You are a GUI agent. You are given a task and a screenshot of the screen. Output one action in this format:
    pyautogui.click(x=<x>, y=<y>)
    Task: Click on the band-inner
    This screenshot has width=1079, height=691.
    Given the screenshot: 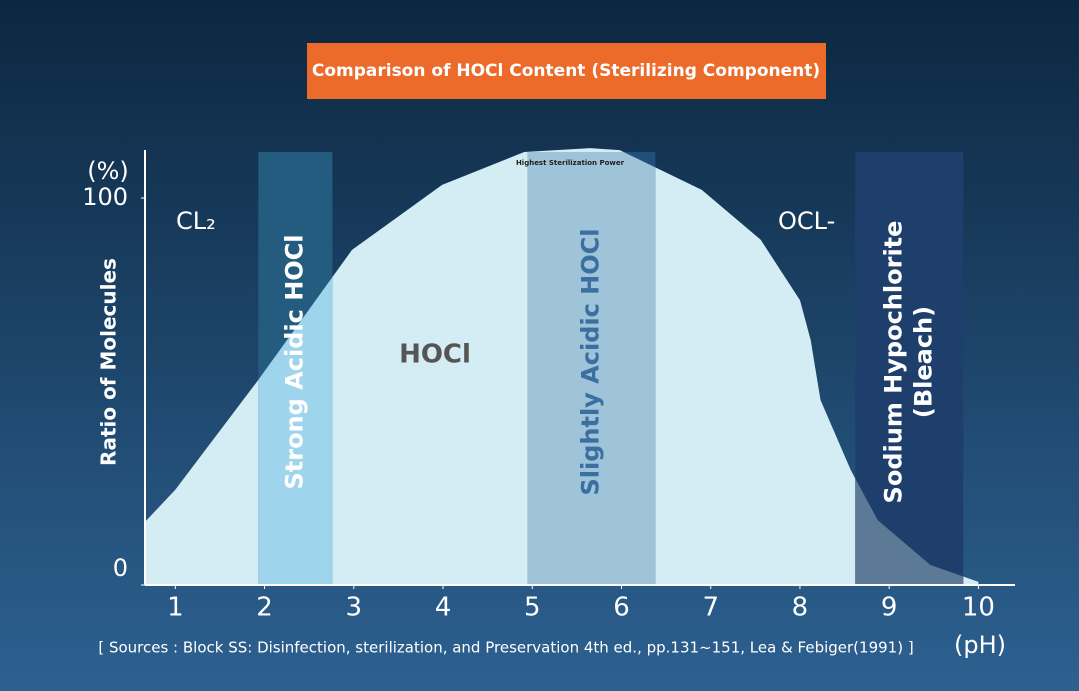 What is the action you would take?
    pyautogui.click(x=591, y=368)
    